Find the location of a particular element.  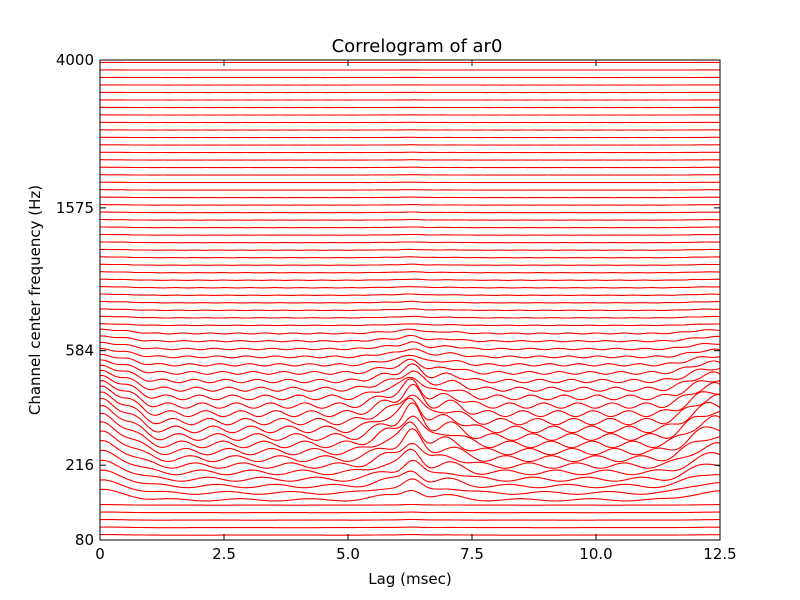

x-tick-label: 0 is located at coordinates (100, 554).